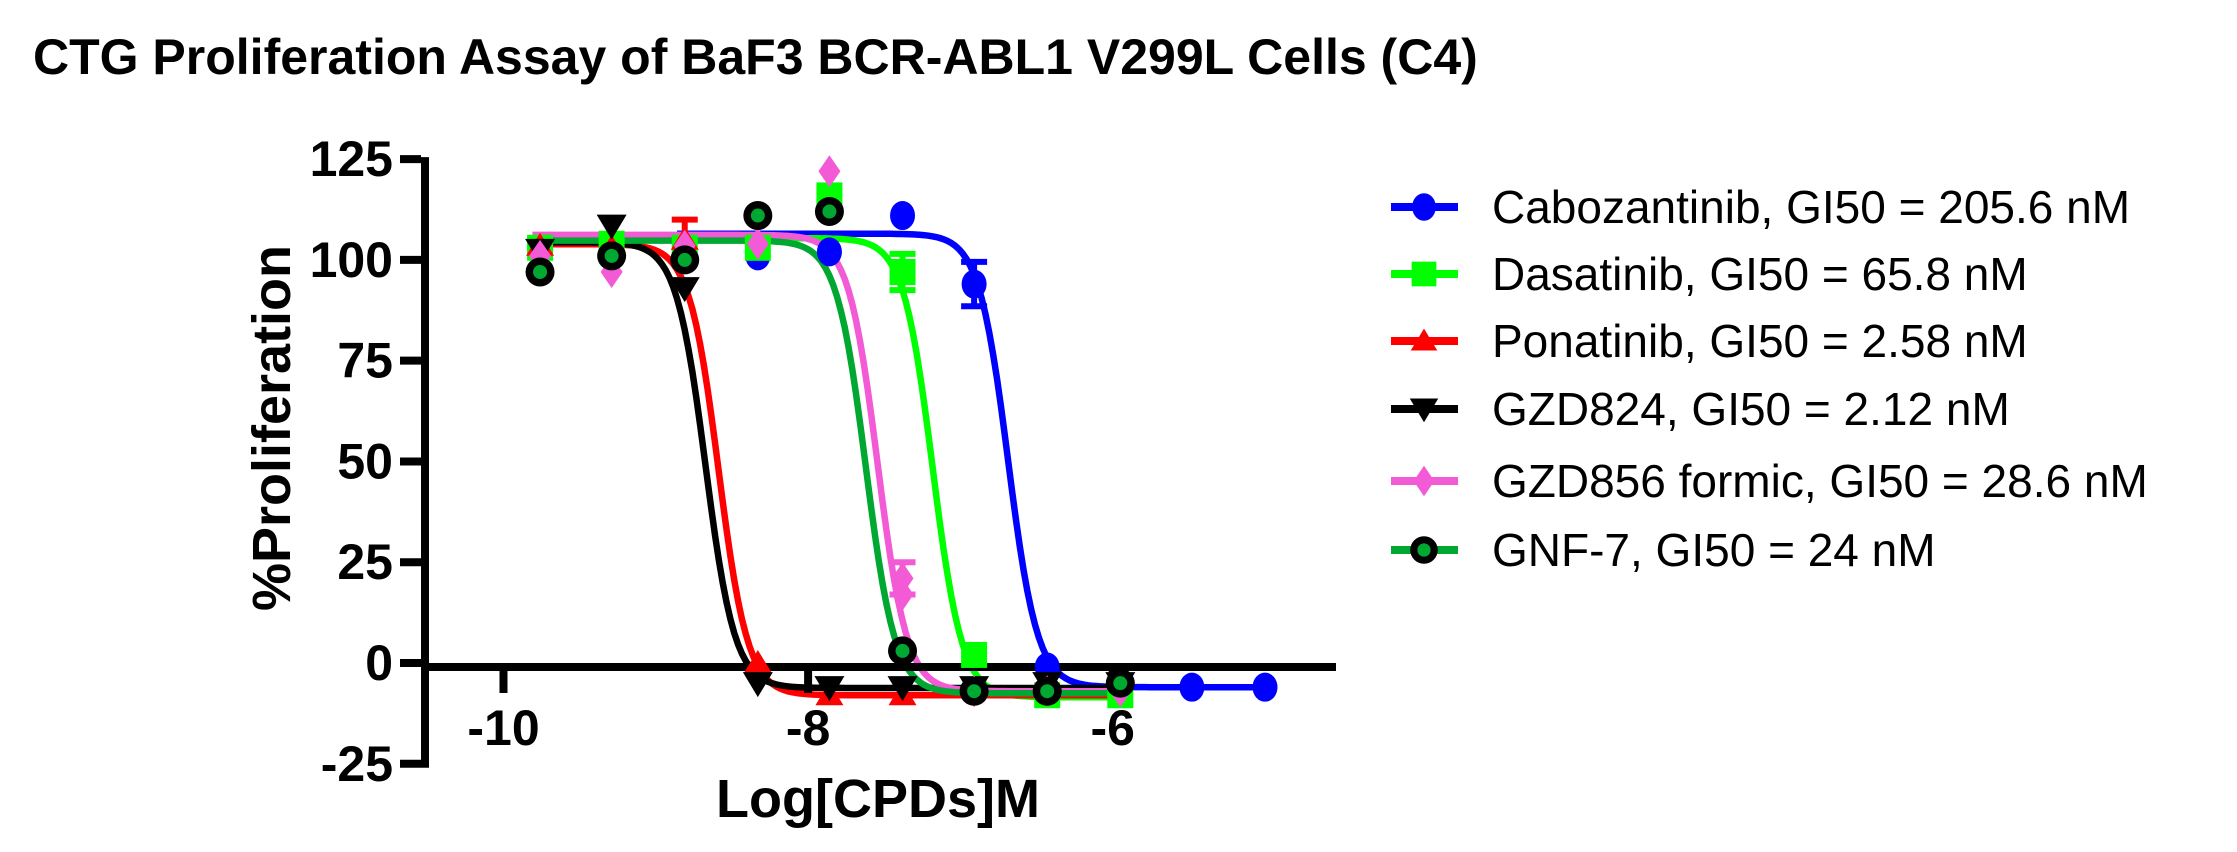 The height and width of the screenshot is (852, 2237). What do you see at coordinates (351, 159) in the screenshot?
I see `y-tick-label: 125` at bounding box center [351, 159].